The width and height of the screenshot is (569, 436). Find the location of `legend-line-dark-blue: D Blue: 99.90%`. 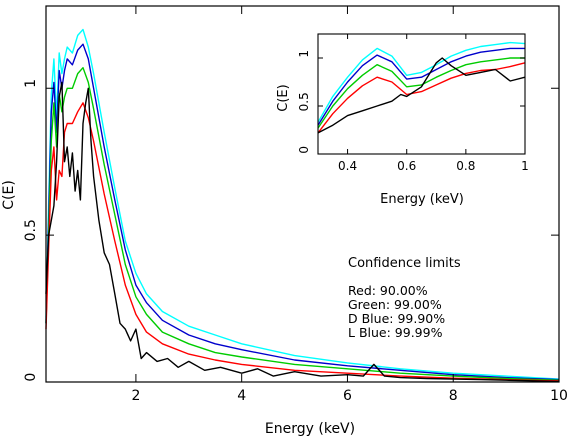

legend-line-dark-blue: D Blue: 99.90% is located at coordinates (396, 318).